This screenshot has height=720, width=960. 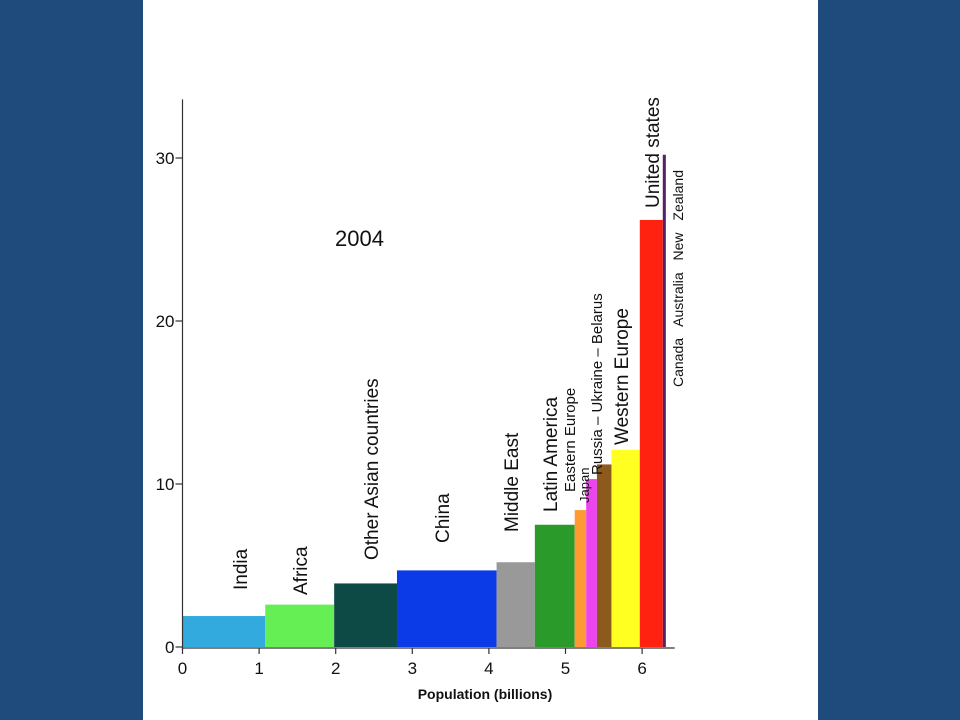 I want to click on bar-other-asian-countries, so click(x=365, y=615).